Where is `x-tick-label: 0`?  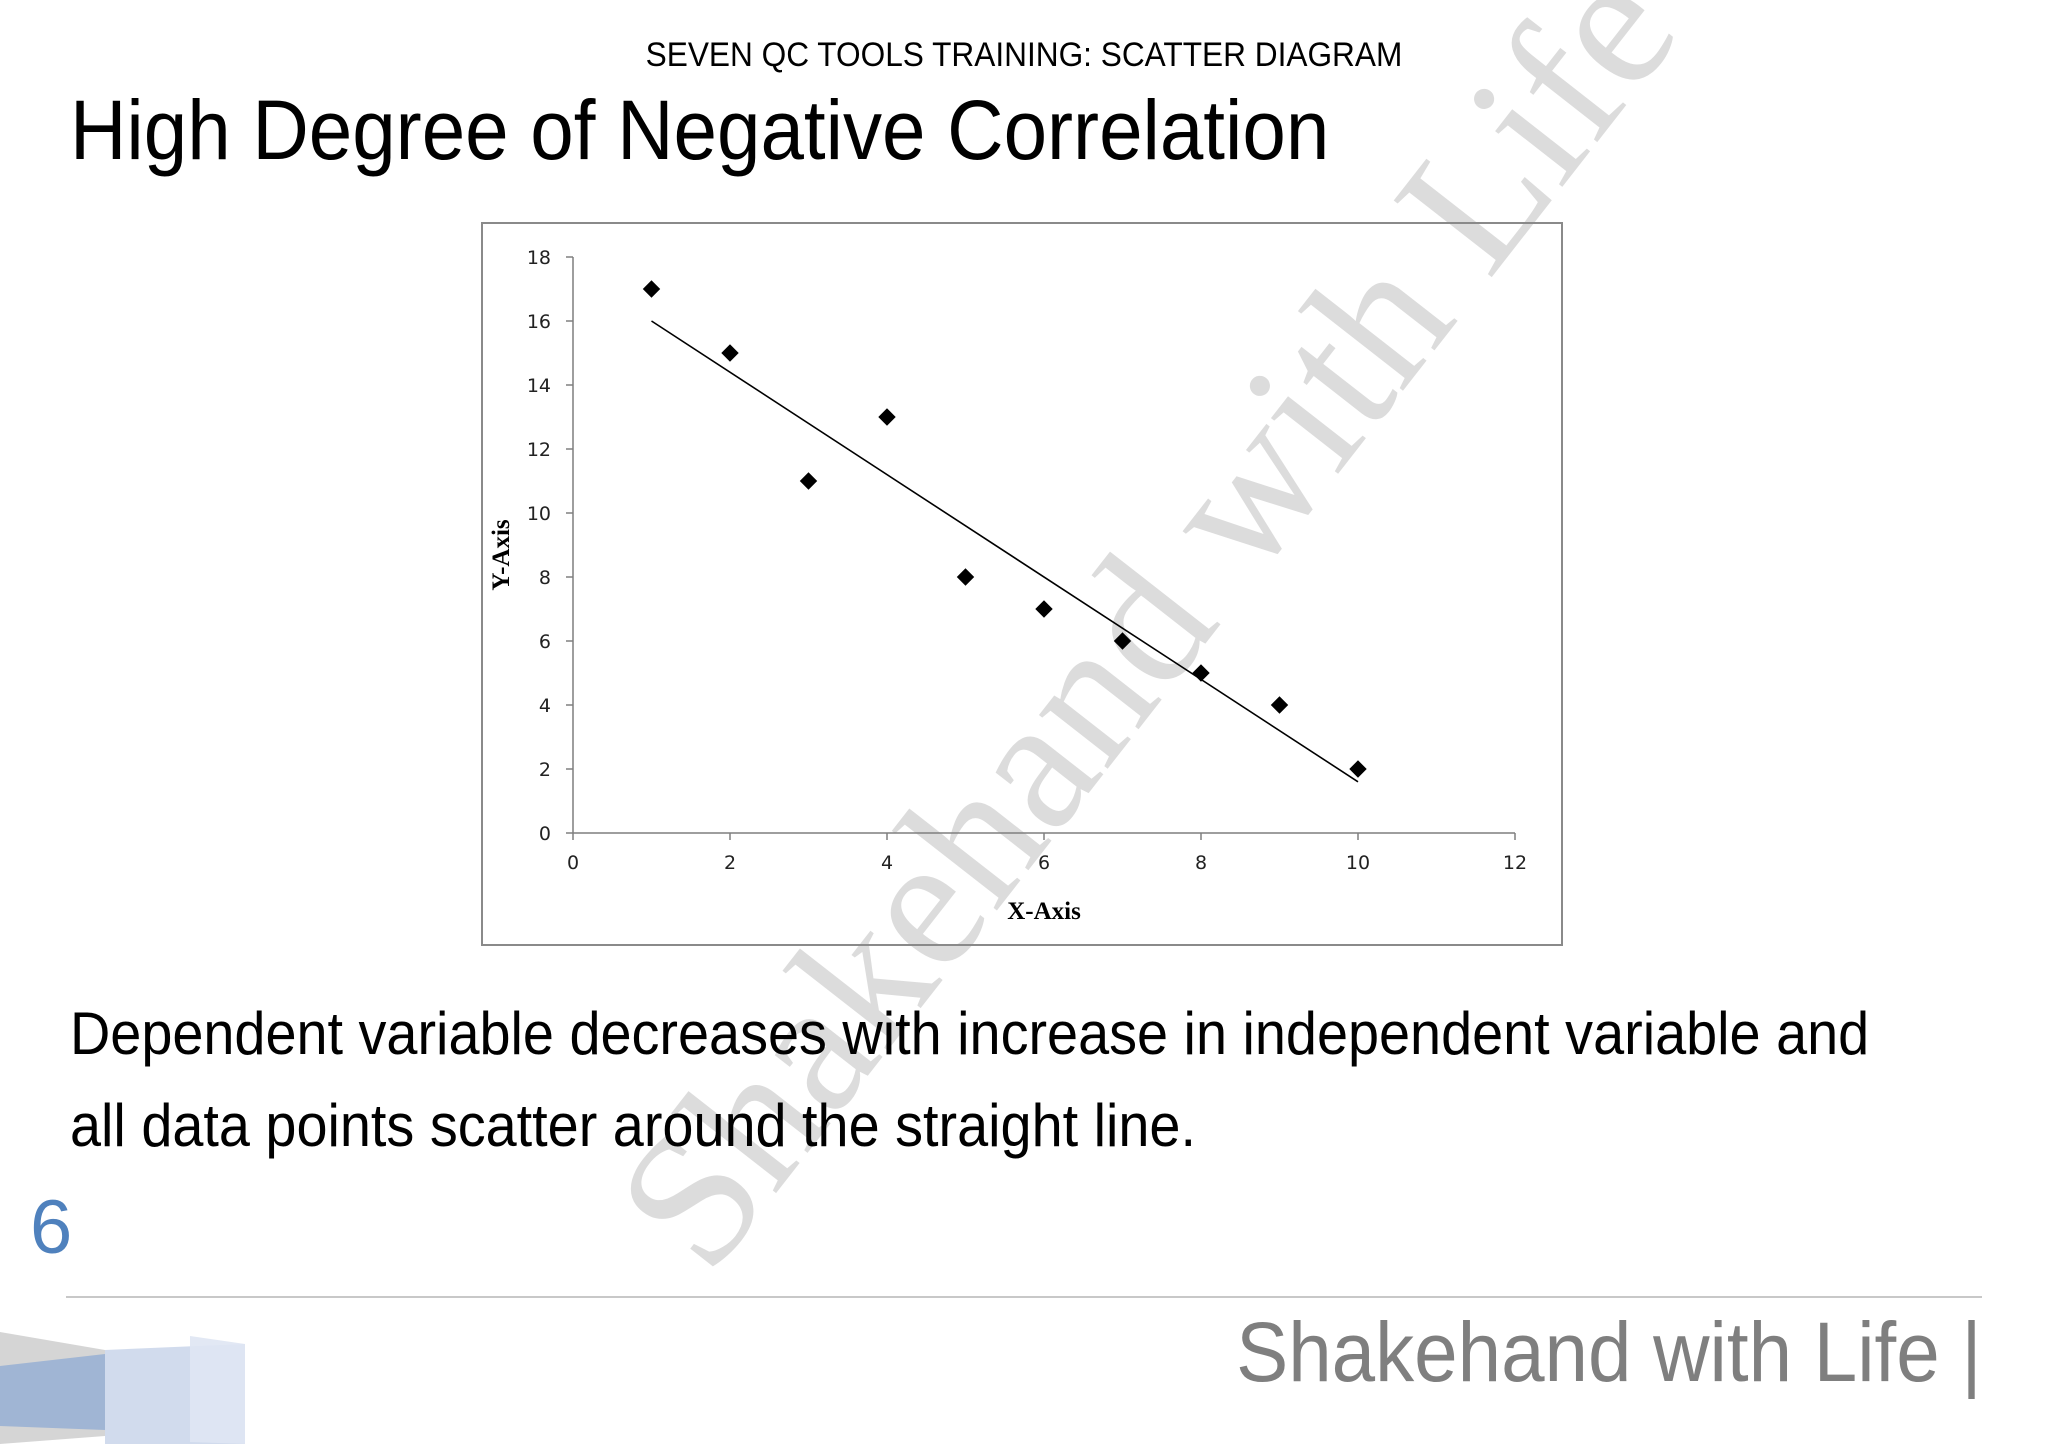
x-tick-label: 0 is located at coordinates (573, 863).